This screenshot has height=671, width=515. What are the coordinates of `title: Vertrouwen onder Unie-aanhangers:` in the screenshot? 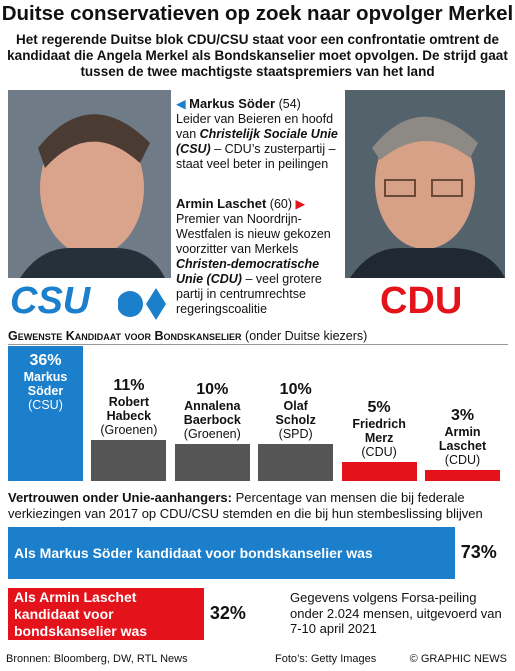 It's located at (120, 497).